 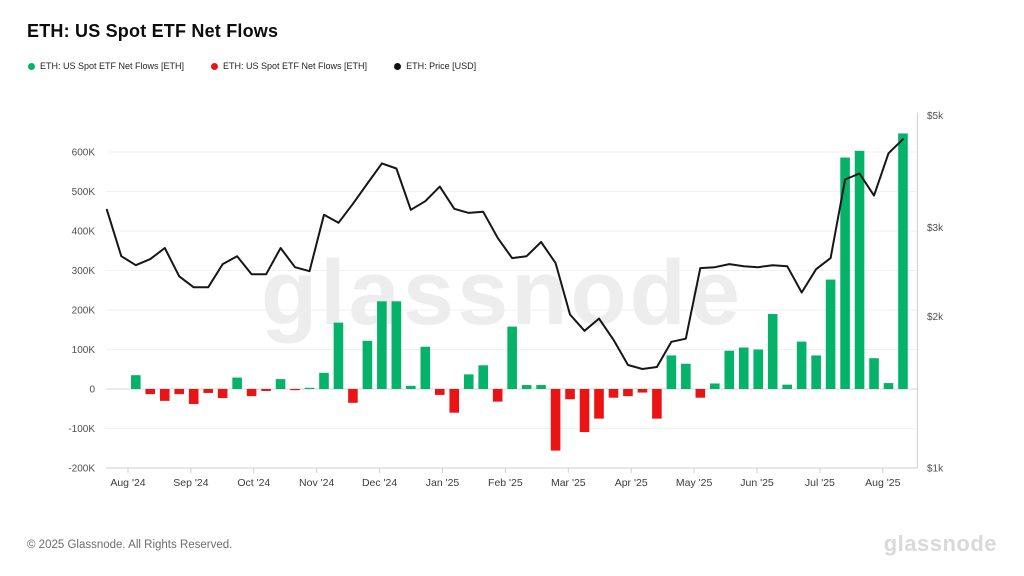 I want to click on legend-item-2: ETH: Price [USD], so click(x=435, y=66).